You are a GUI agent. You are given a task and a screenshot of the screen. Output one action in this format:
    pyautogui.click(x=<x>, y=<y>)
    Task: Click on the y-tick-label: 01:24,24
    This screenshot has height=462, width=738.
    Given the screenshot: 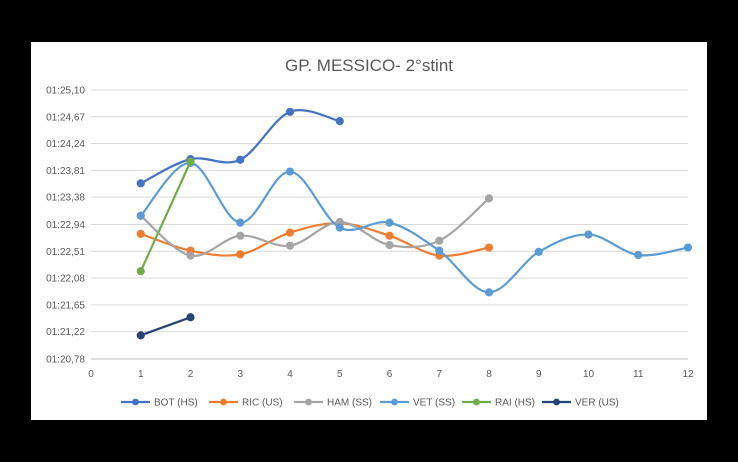 What is the action you would take?
    pyautogui.click(x=65, y=144)
    